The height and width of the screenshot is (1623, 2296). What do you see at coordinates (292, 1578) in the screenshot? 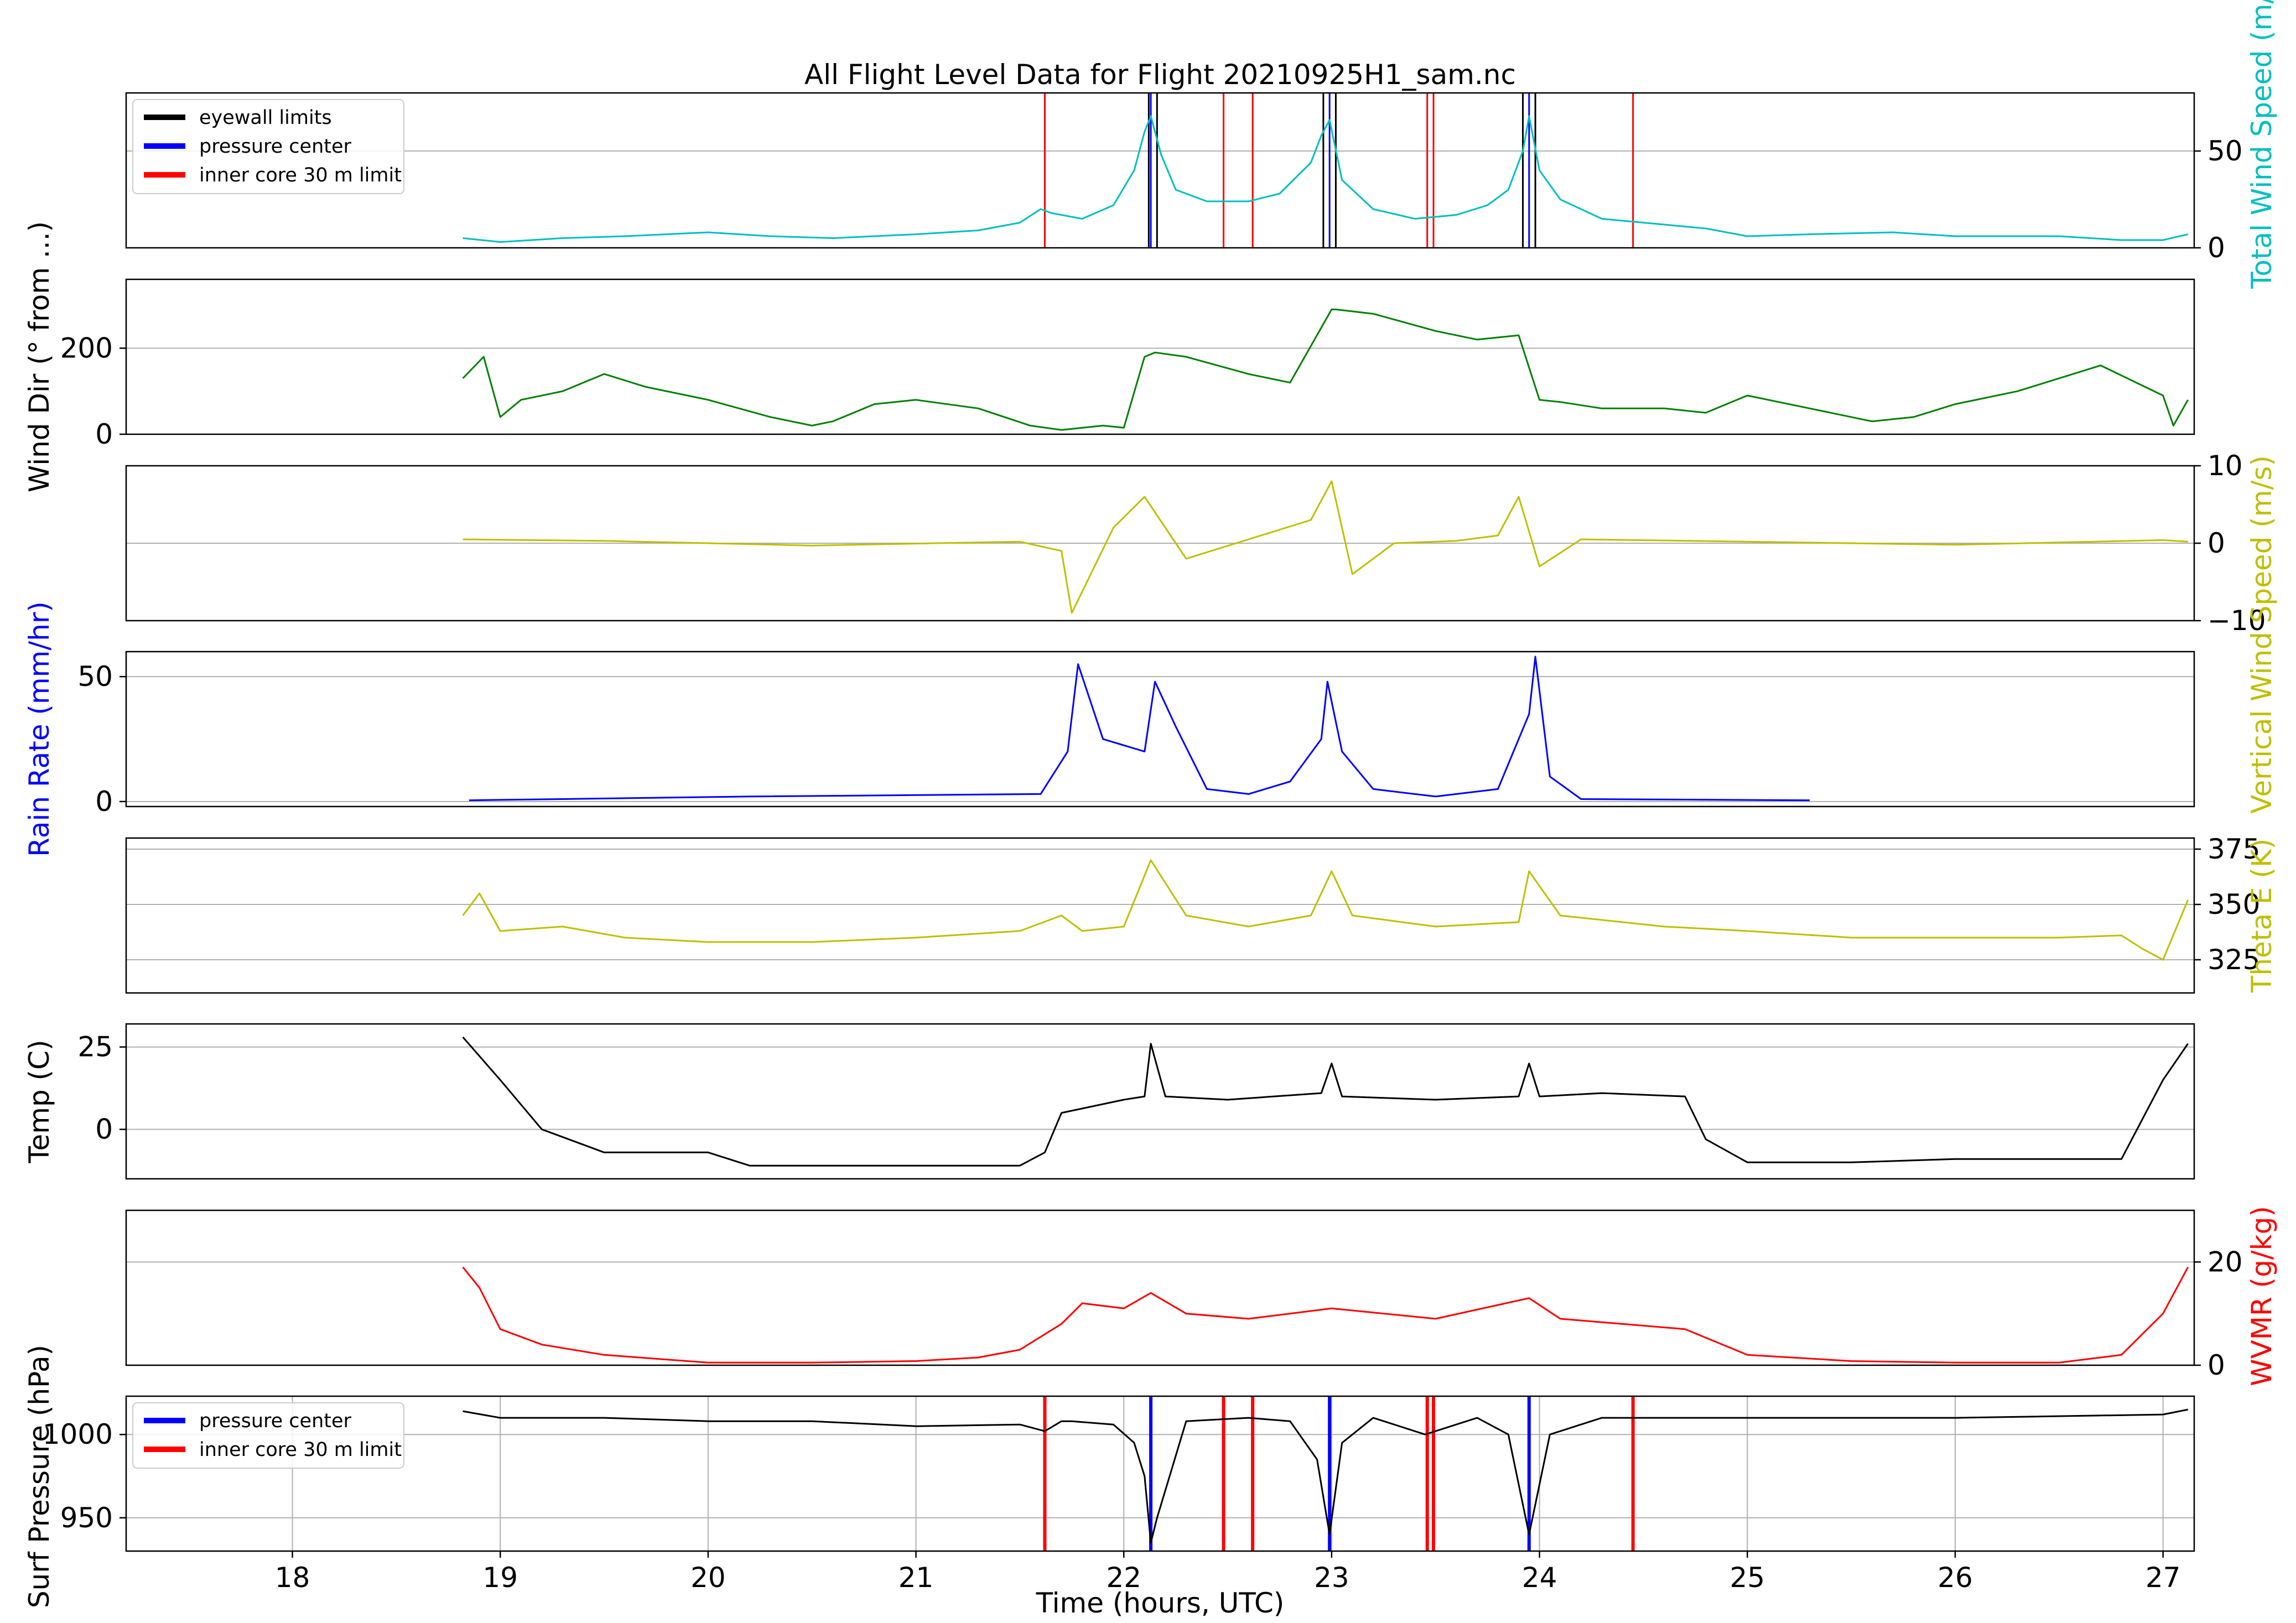
I see `x-tick-label: 18` at bounding box center [292, 1578].